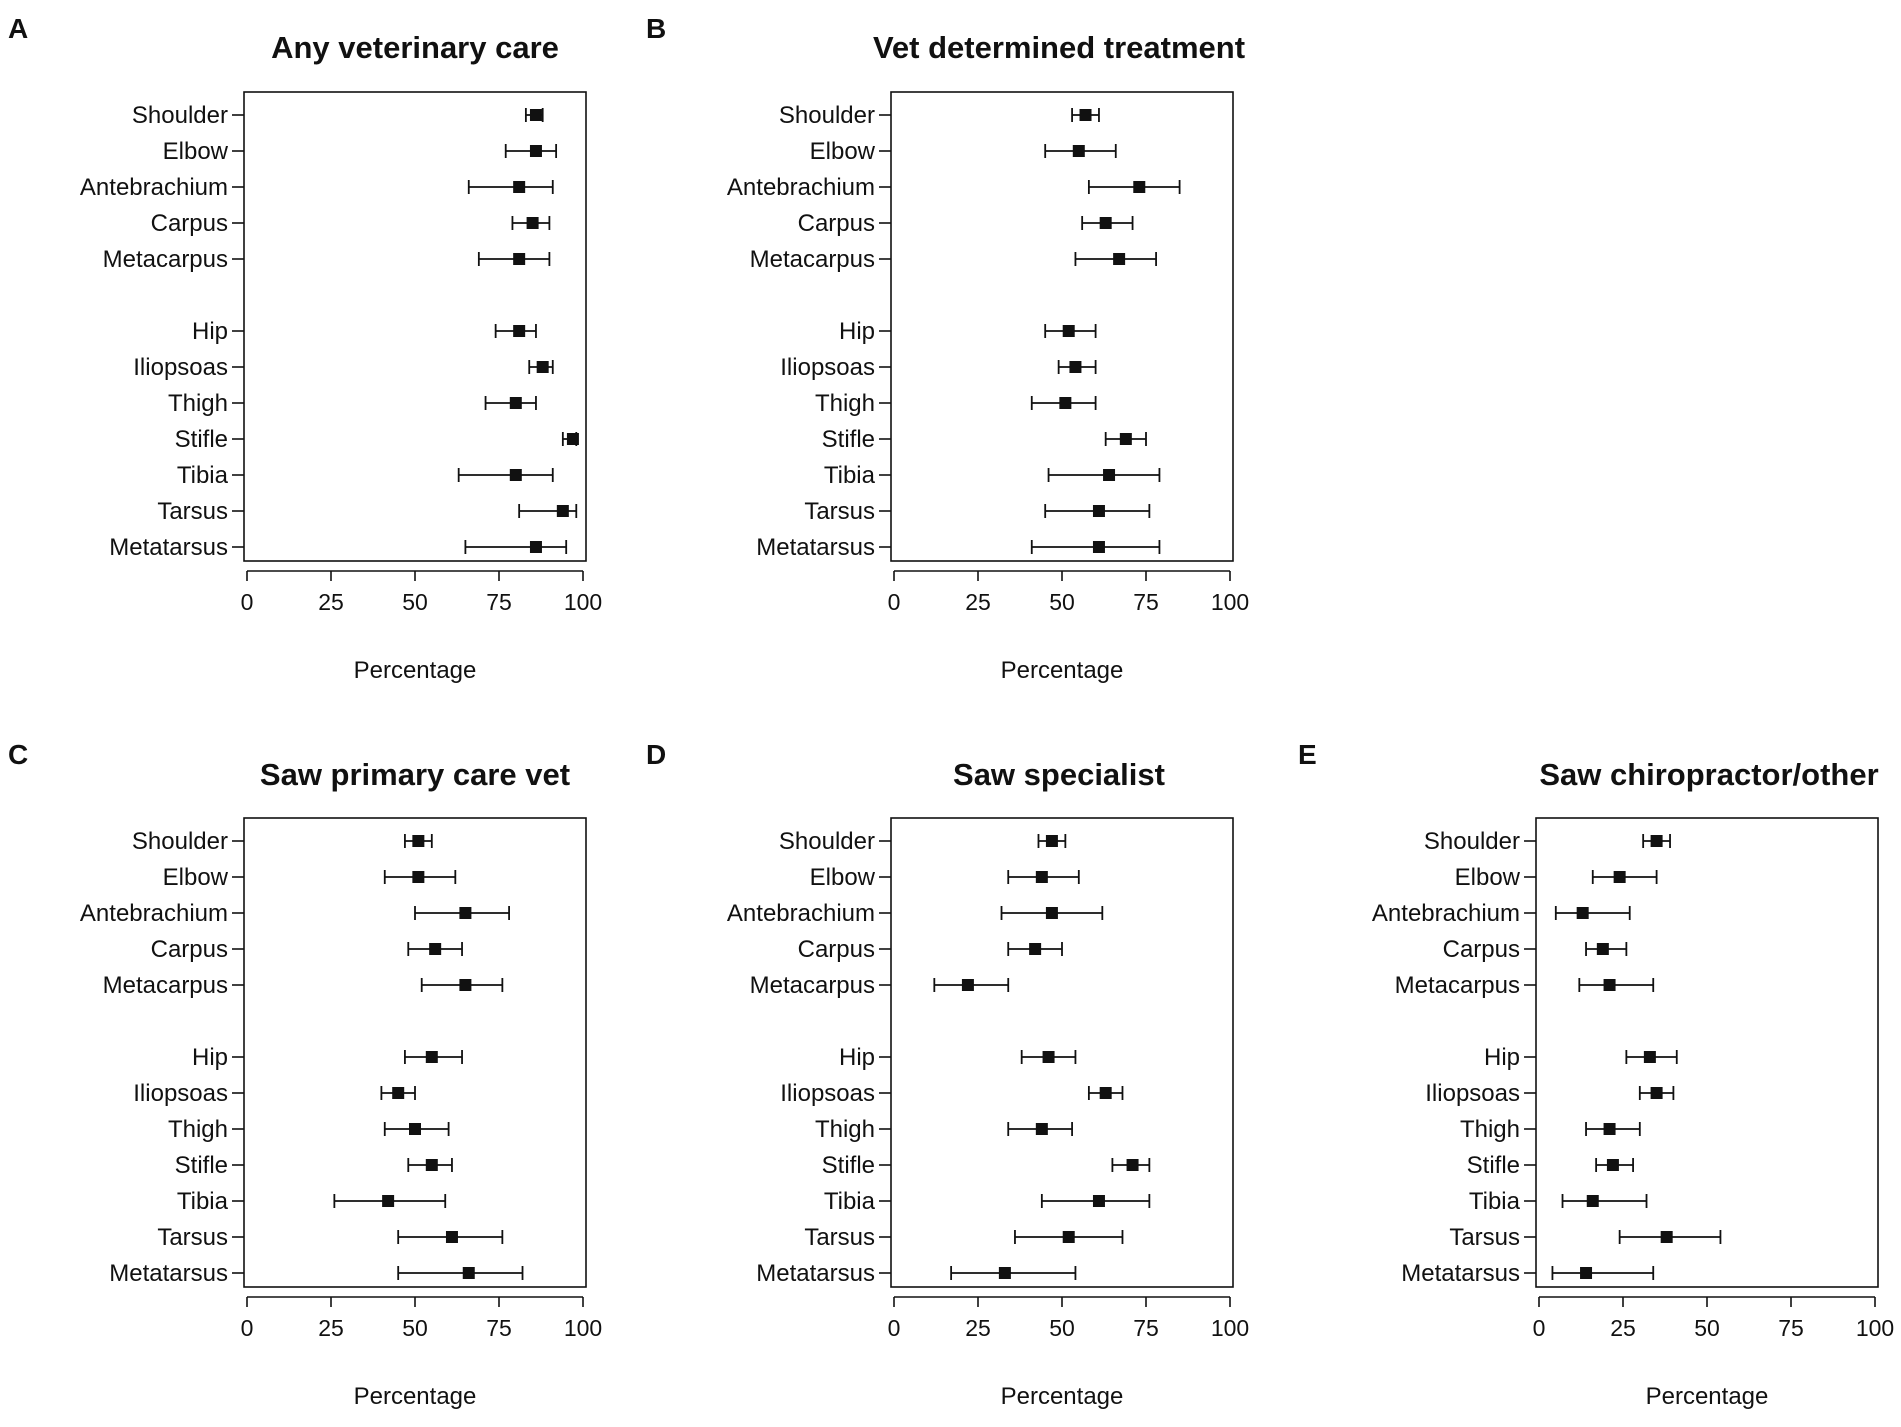  What do you see at coordinates (189, 223) in the screenshot?
I see `panel-a-category-label: Carpus` at bounding box center [189, 223].